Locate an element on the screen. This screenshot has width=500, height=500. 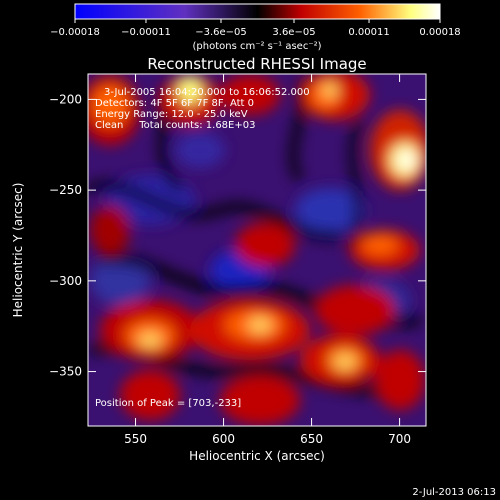
y-tick-label: −300 is located at coordinates (65, 281).